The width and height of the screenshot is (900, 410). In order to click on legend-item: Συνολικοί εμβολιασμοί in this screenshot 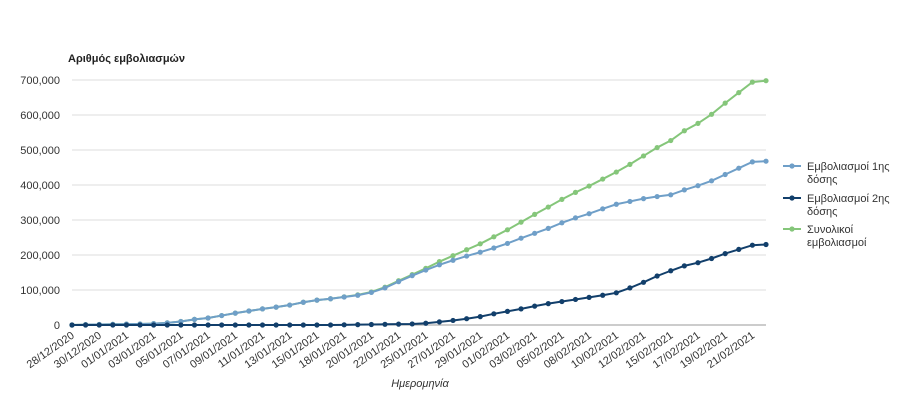, I will do `click(825, 236)`.